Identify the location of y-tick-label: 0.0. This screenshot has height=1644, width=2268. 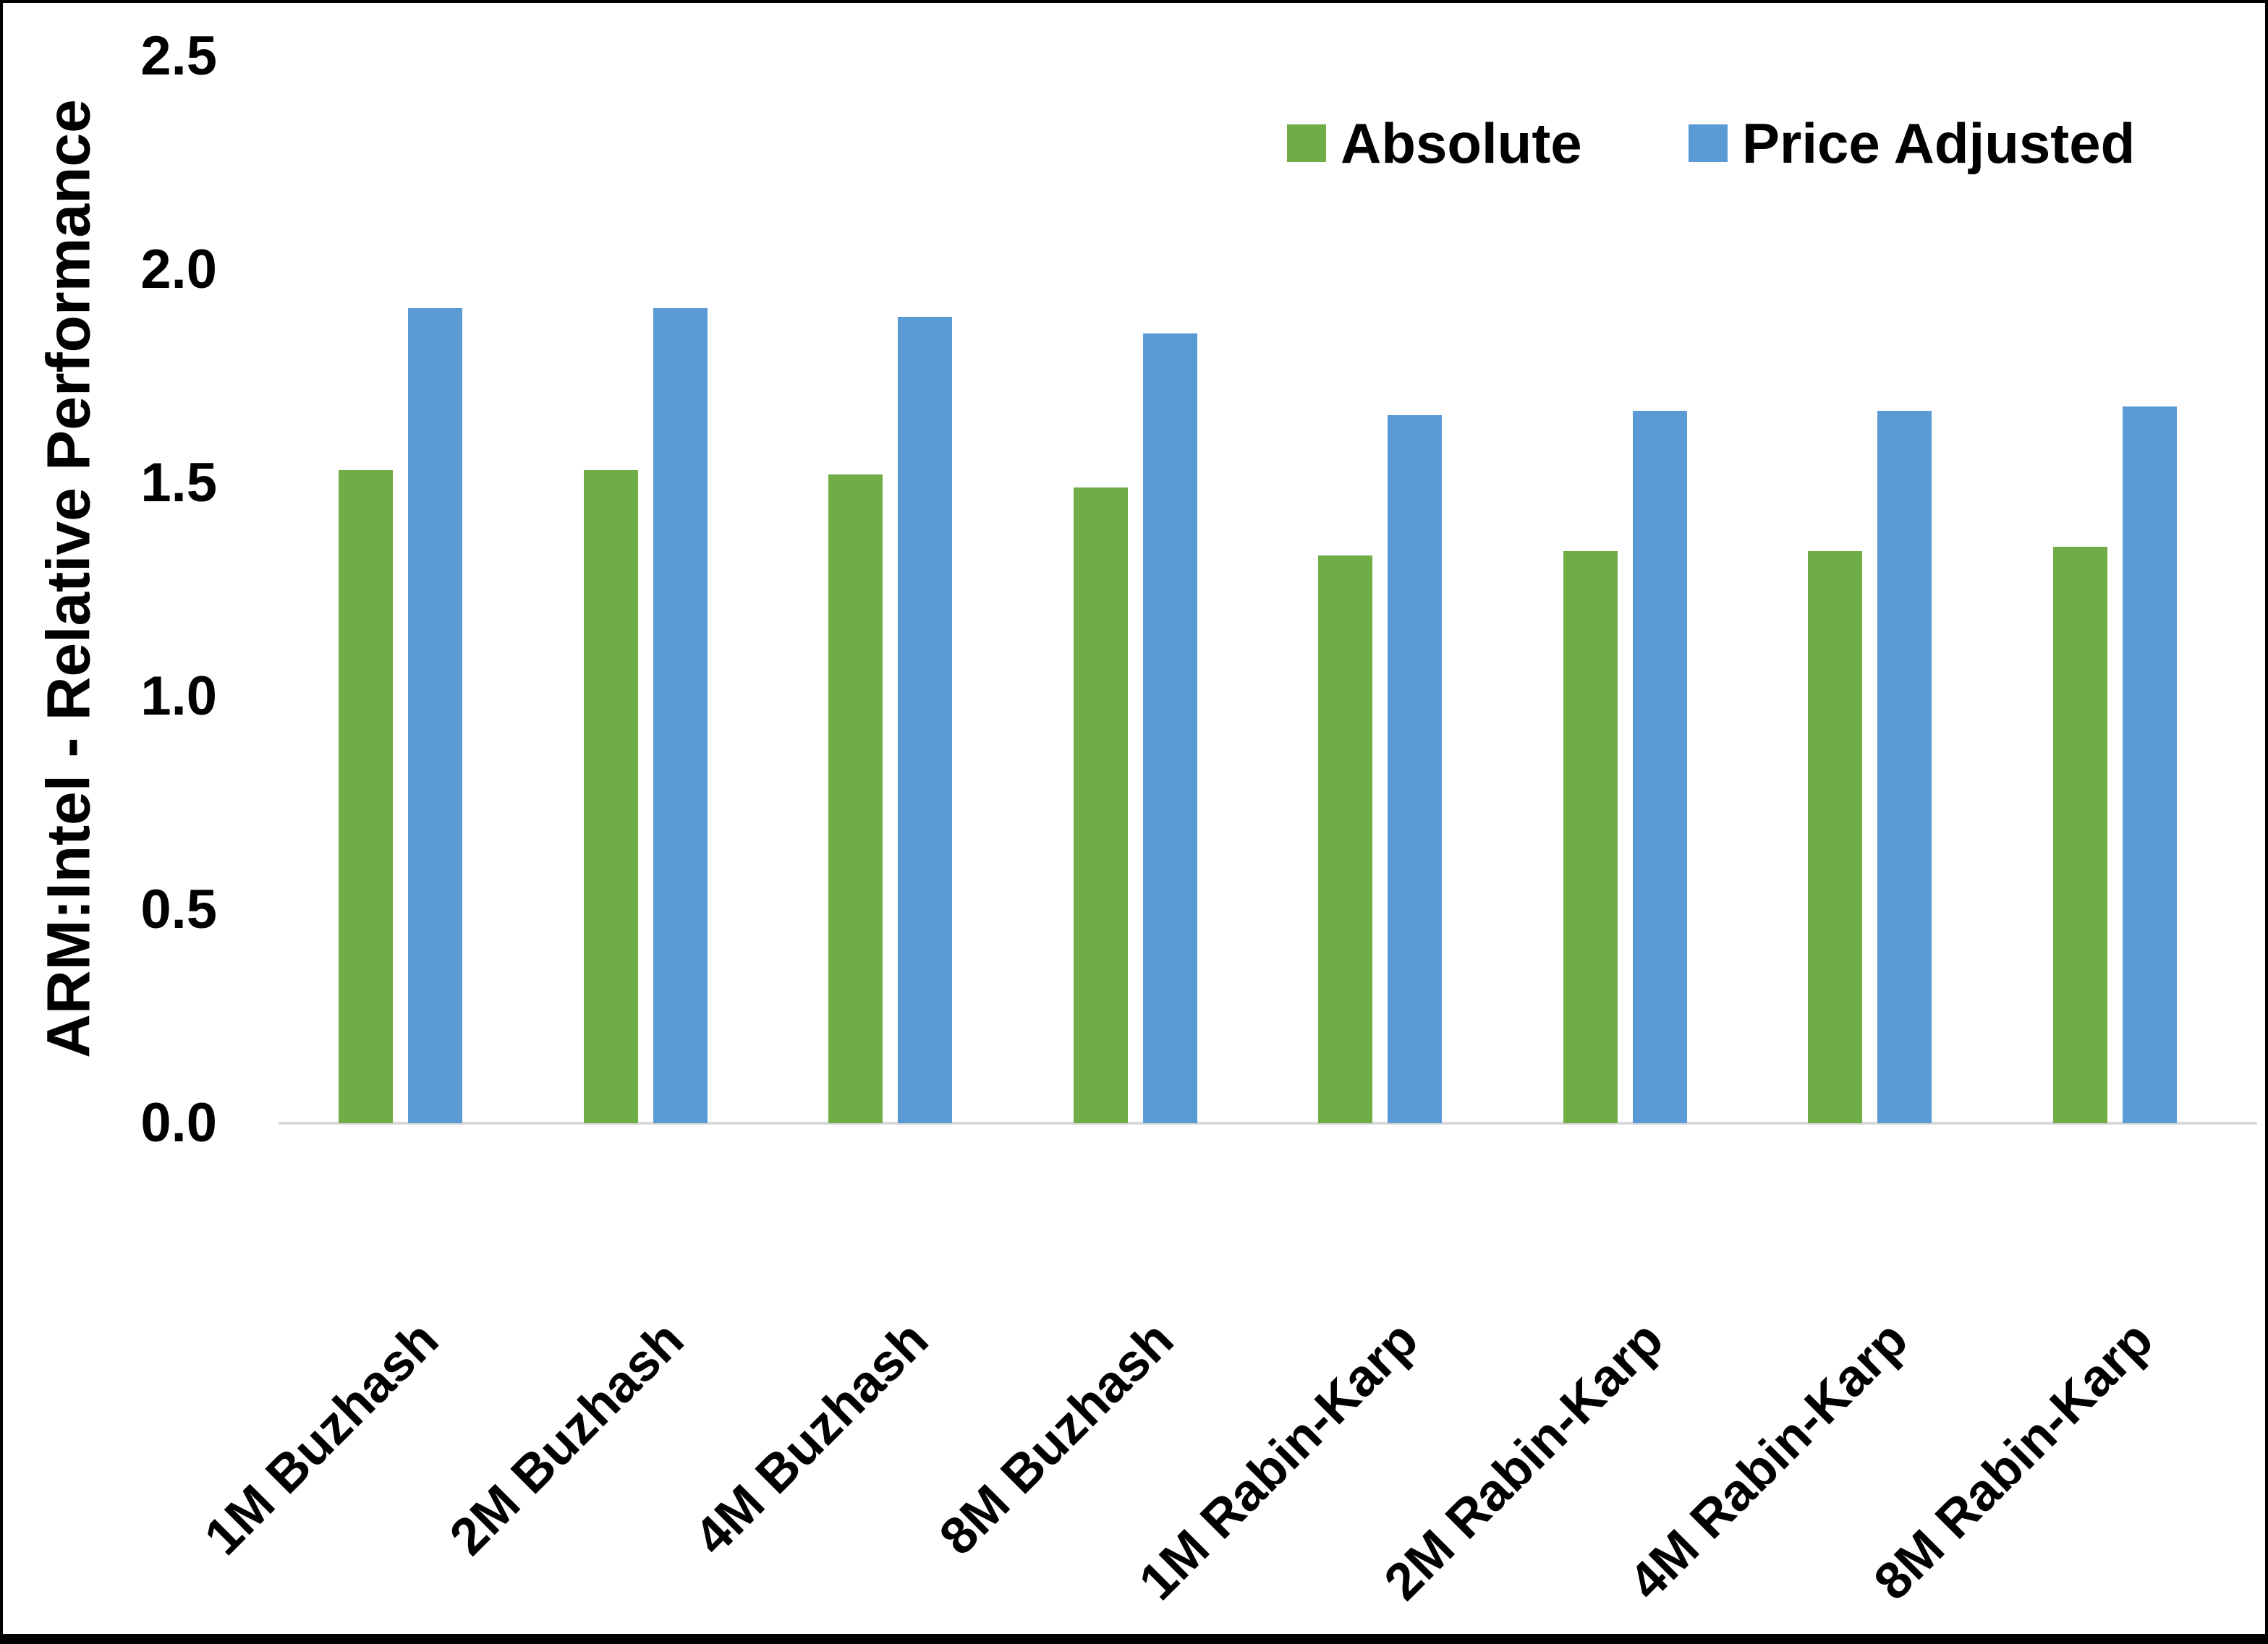
(178, 1123).